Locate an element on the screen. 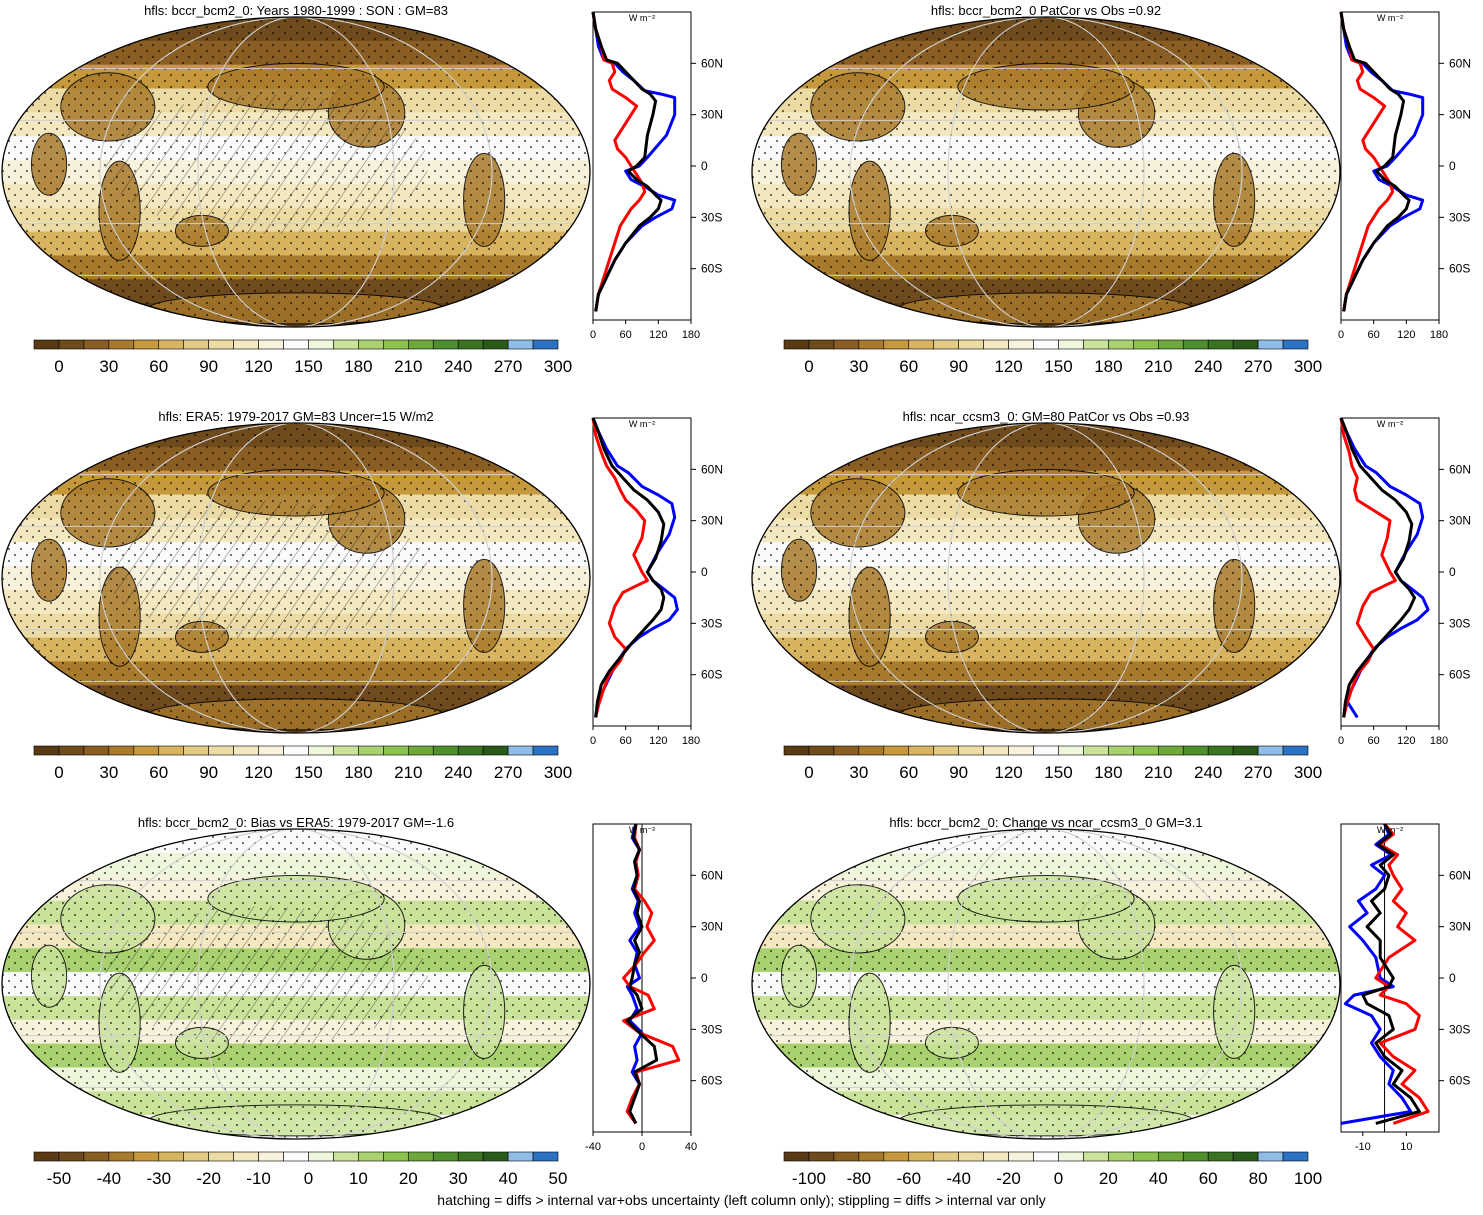  map-outline is located at coordinates (1046, 172).